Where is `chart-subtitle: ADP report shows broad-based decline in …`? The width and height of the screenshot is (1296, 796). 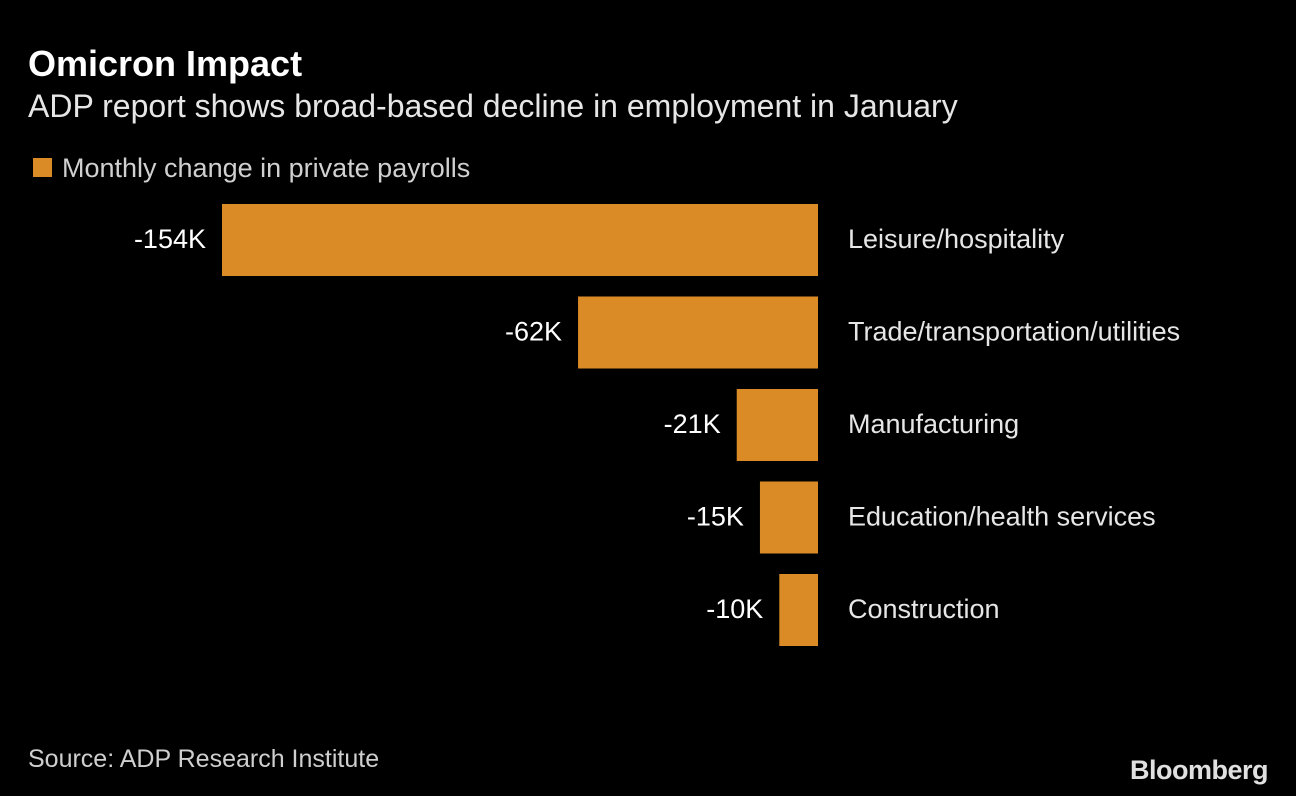
chart-subtitle: ADP report shows broad-based decline in … is located at coordinates (493, 106).